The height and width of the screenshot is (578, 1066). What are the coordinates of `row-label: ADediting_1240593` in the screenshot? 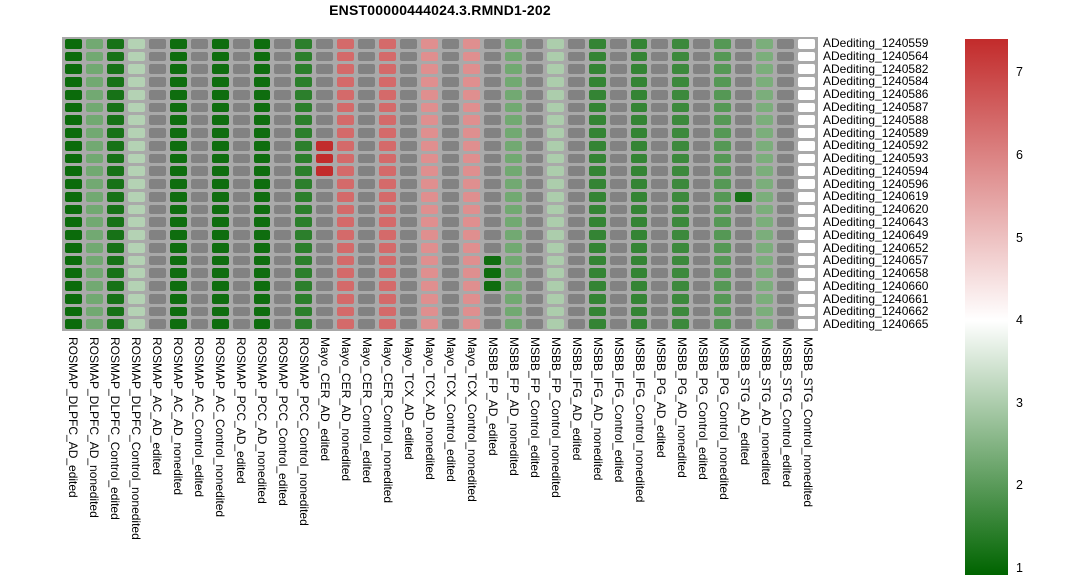 It's located at (876, 158).